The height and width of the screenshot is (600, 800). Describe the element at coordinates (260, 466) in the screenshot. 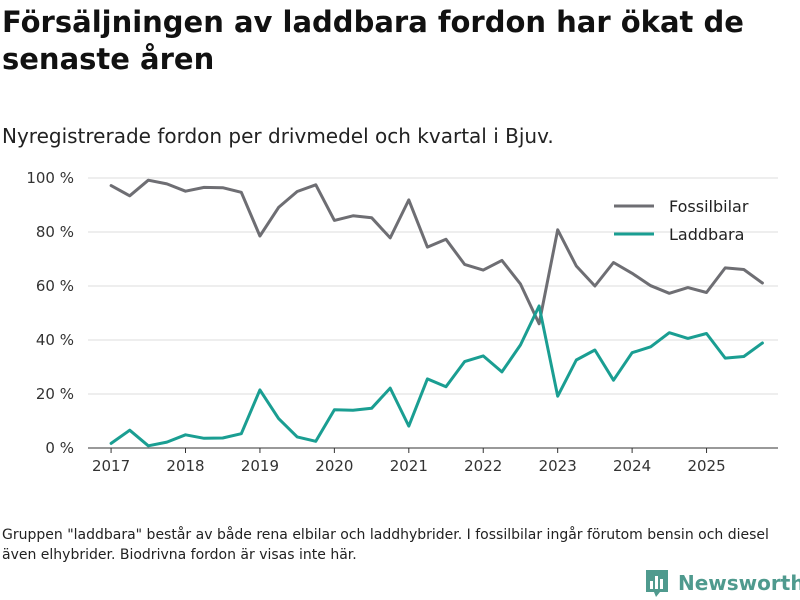

I see `x-tick-label: 2019` at that location.